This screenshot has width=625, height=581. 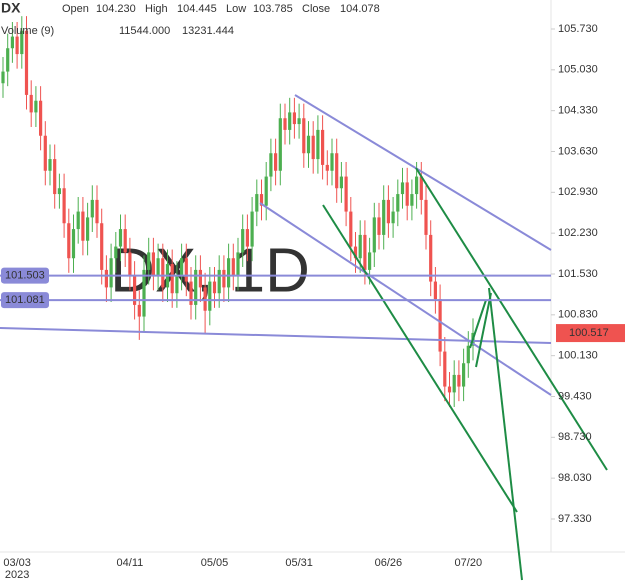 What do you see at coordinates (578, 315) in the screenshot?
I see `y-tick-label: 100.830` at bounding box center [578, 315].